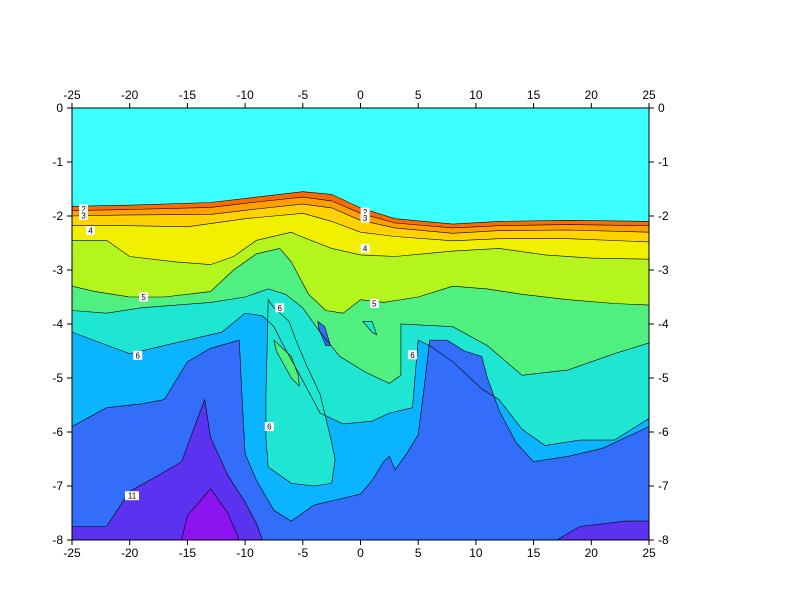 Image resolution: width=792 pixels, height=612 pixels. What do you see at coordinates (57, 324) in the screenshot?
I see `y-tick-label-left-4: -4` at bounding box center [57, 324].